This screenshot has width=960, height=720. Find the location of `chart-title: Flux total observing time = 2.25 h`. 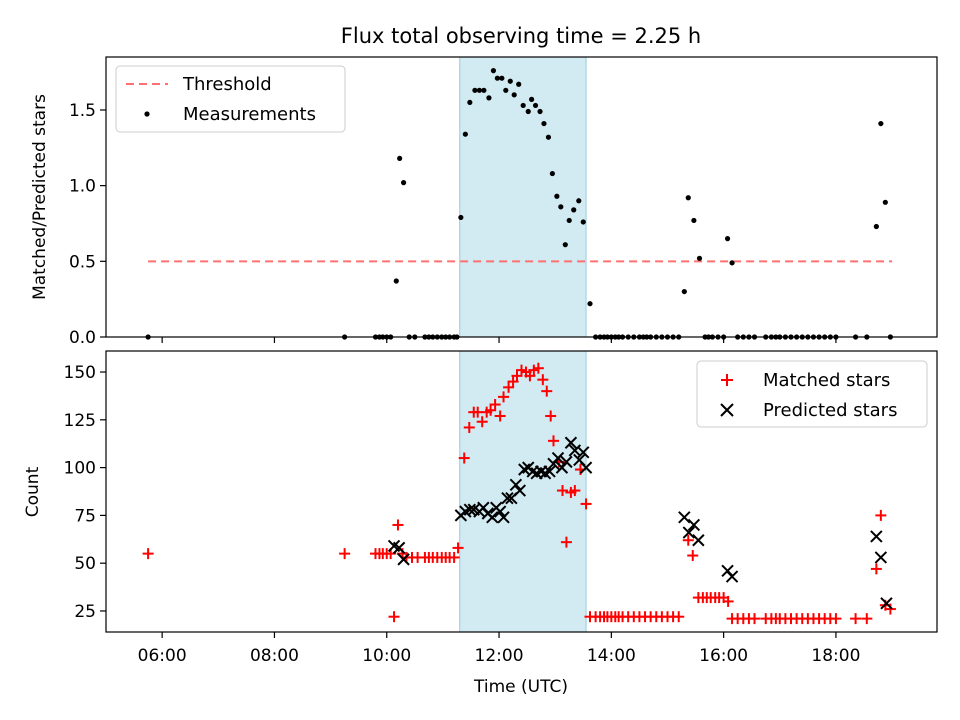

chart-title: Flux total observing time = 2.25 h is located at coordinates (521, 36).